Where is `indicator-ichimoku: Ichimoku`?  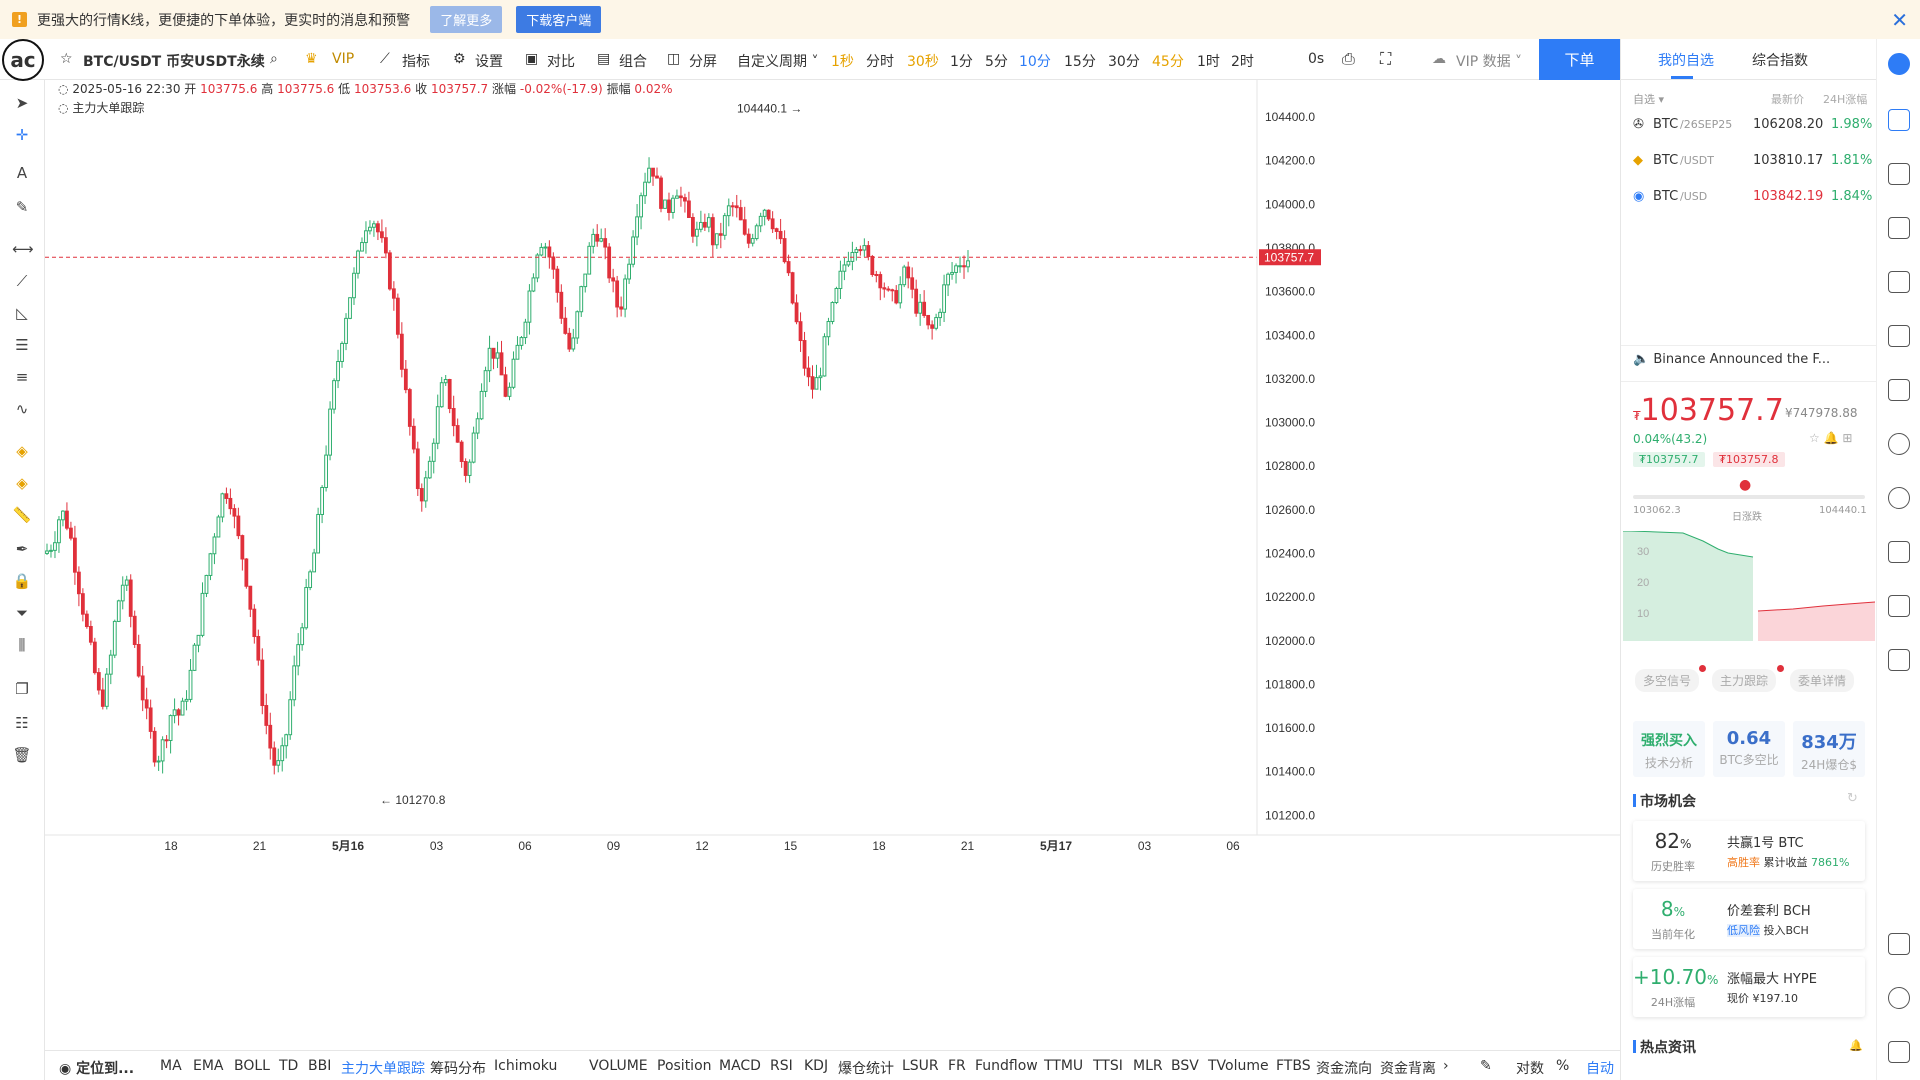 indicator-ichimoku: Ichimoku is located at coordinates (526, 1066).